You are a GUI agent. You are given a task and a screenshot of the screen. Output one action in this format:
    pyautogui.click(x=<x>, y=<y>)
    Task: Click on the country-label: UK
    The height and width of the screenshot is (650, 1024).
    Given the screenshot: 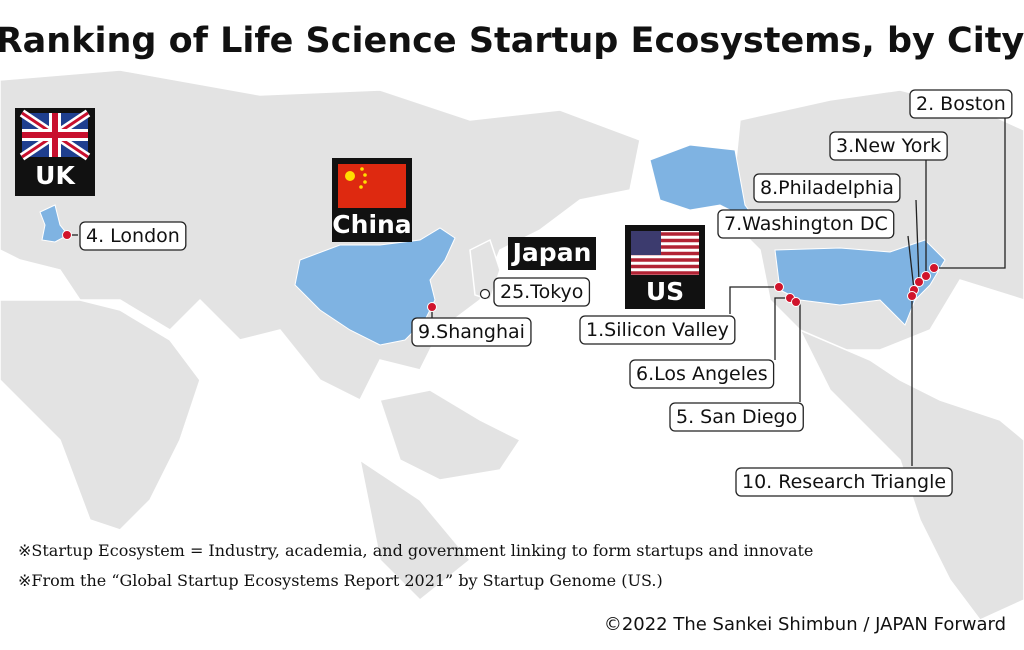 What is the action you would take?
    pyautogui.click(x=55, y=175)
    